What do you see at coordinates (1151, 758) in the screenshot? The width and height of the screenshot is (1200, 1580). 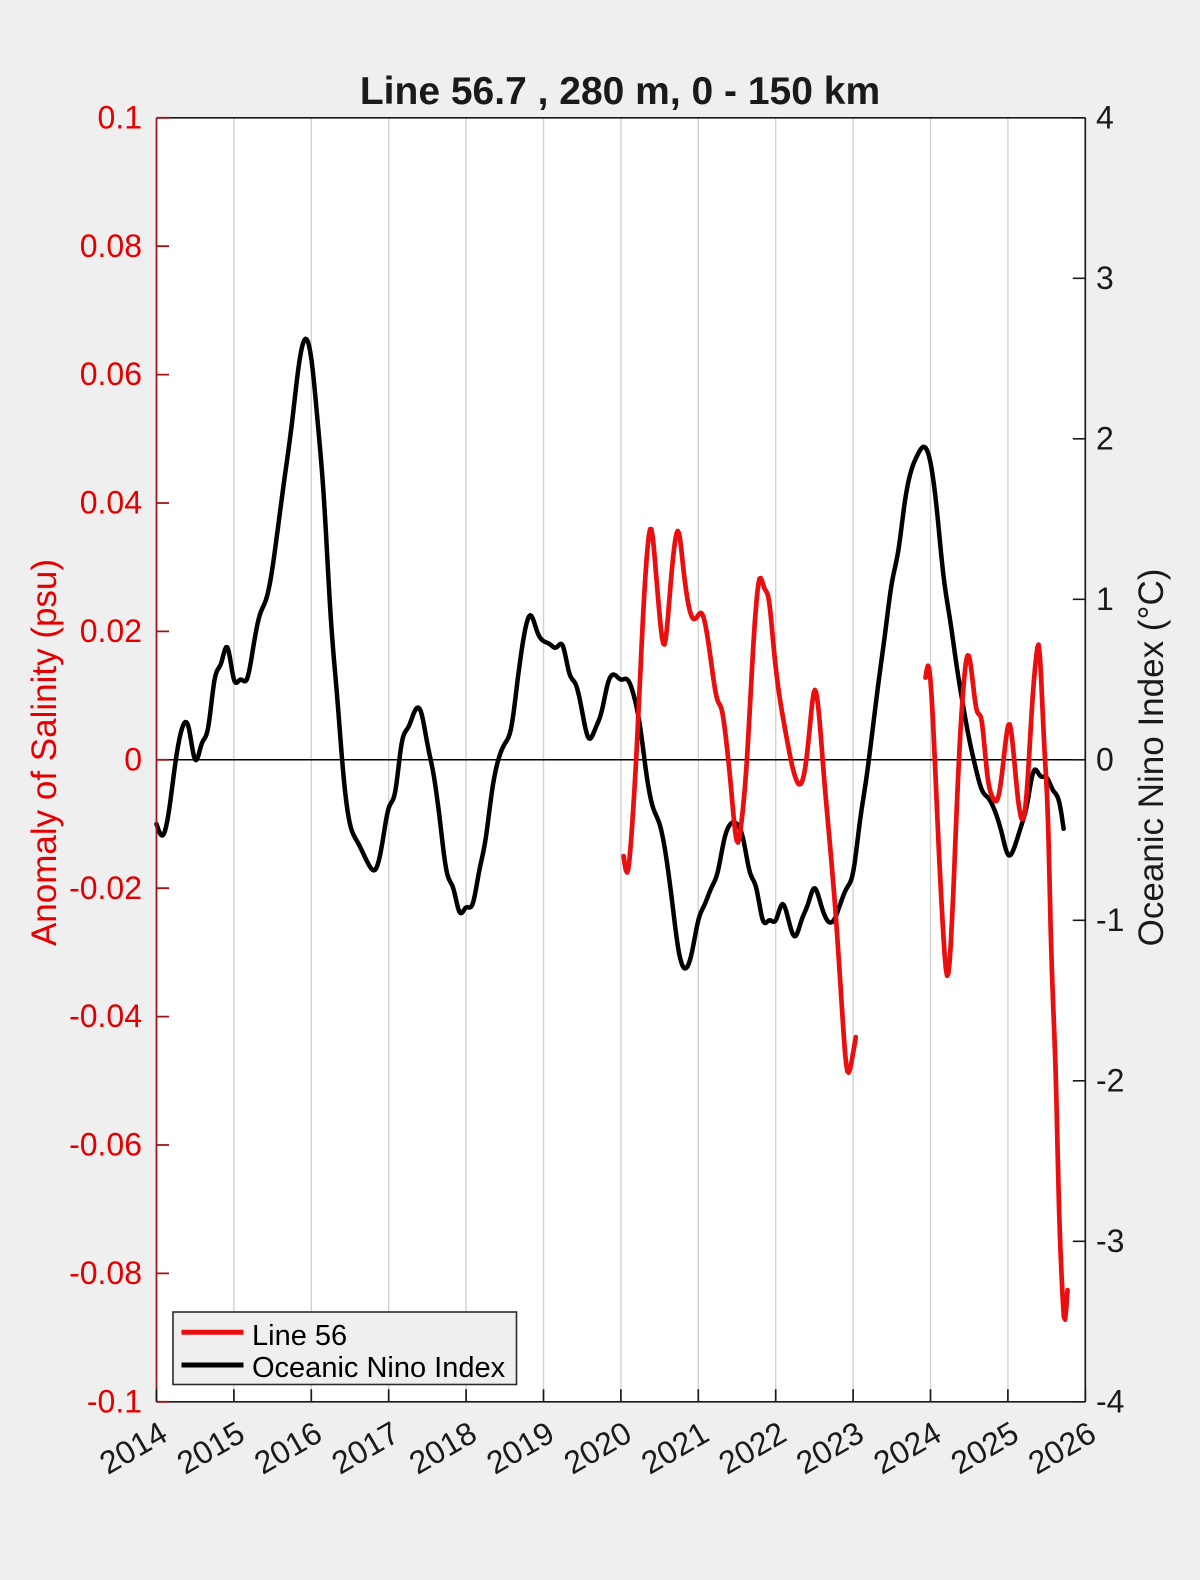 I see `svg-text: Oceanic Nino Index (°C)` at bounding box center [1151, 758].